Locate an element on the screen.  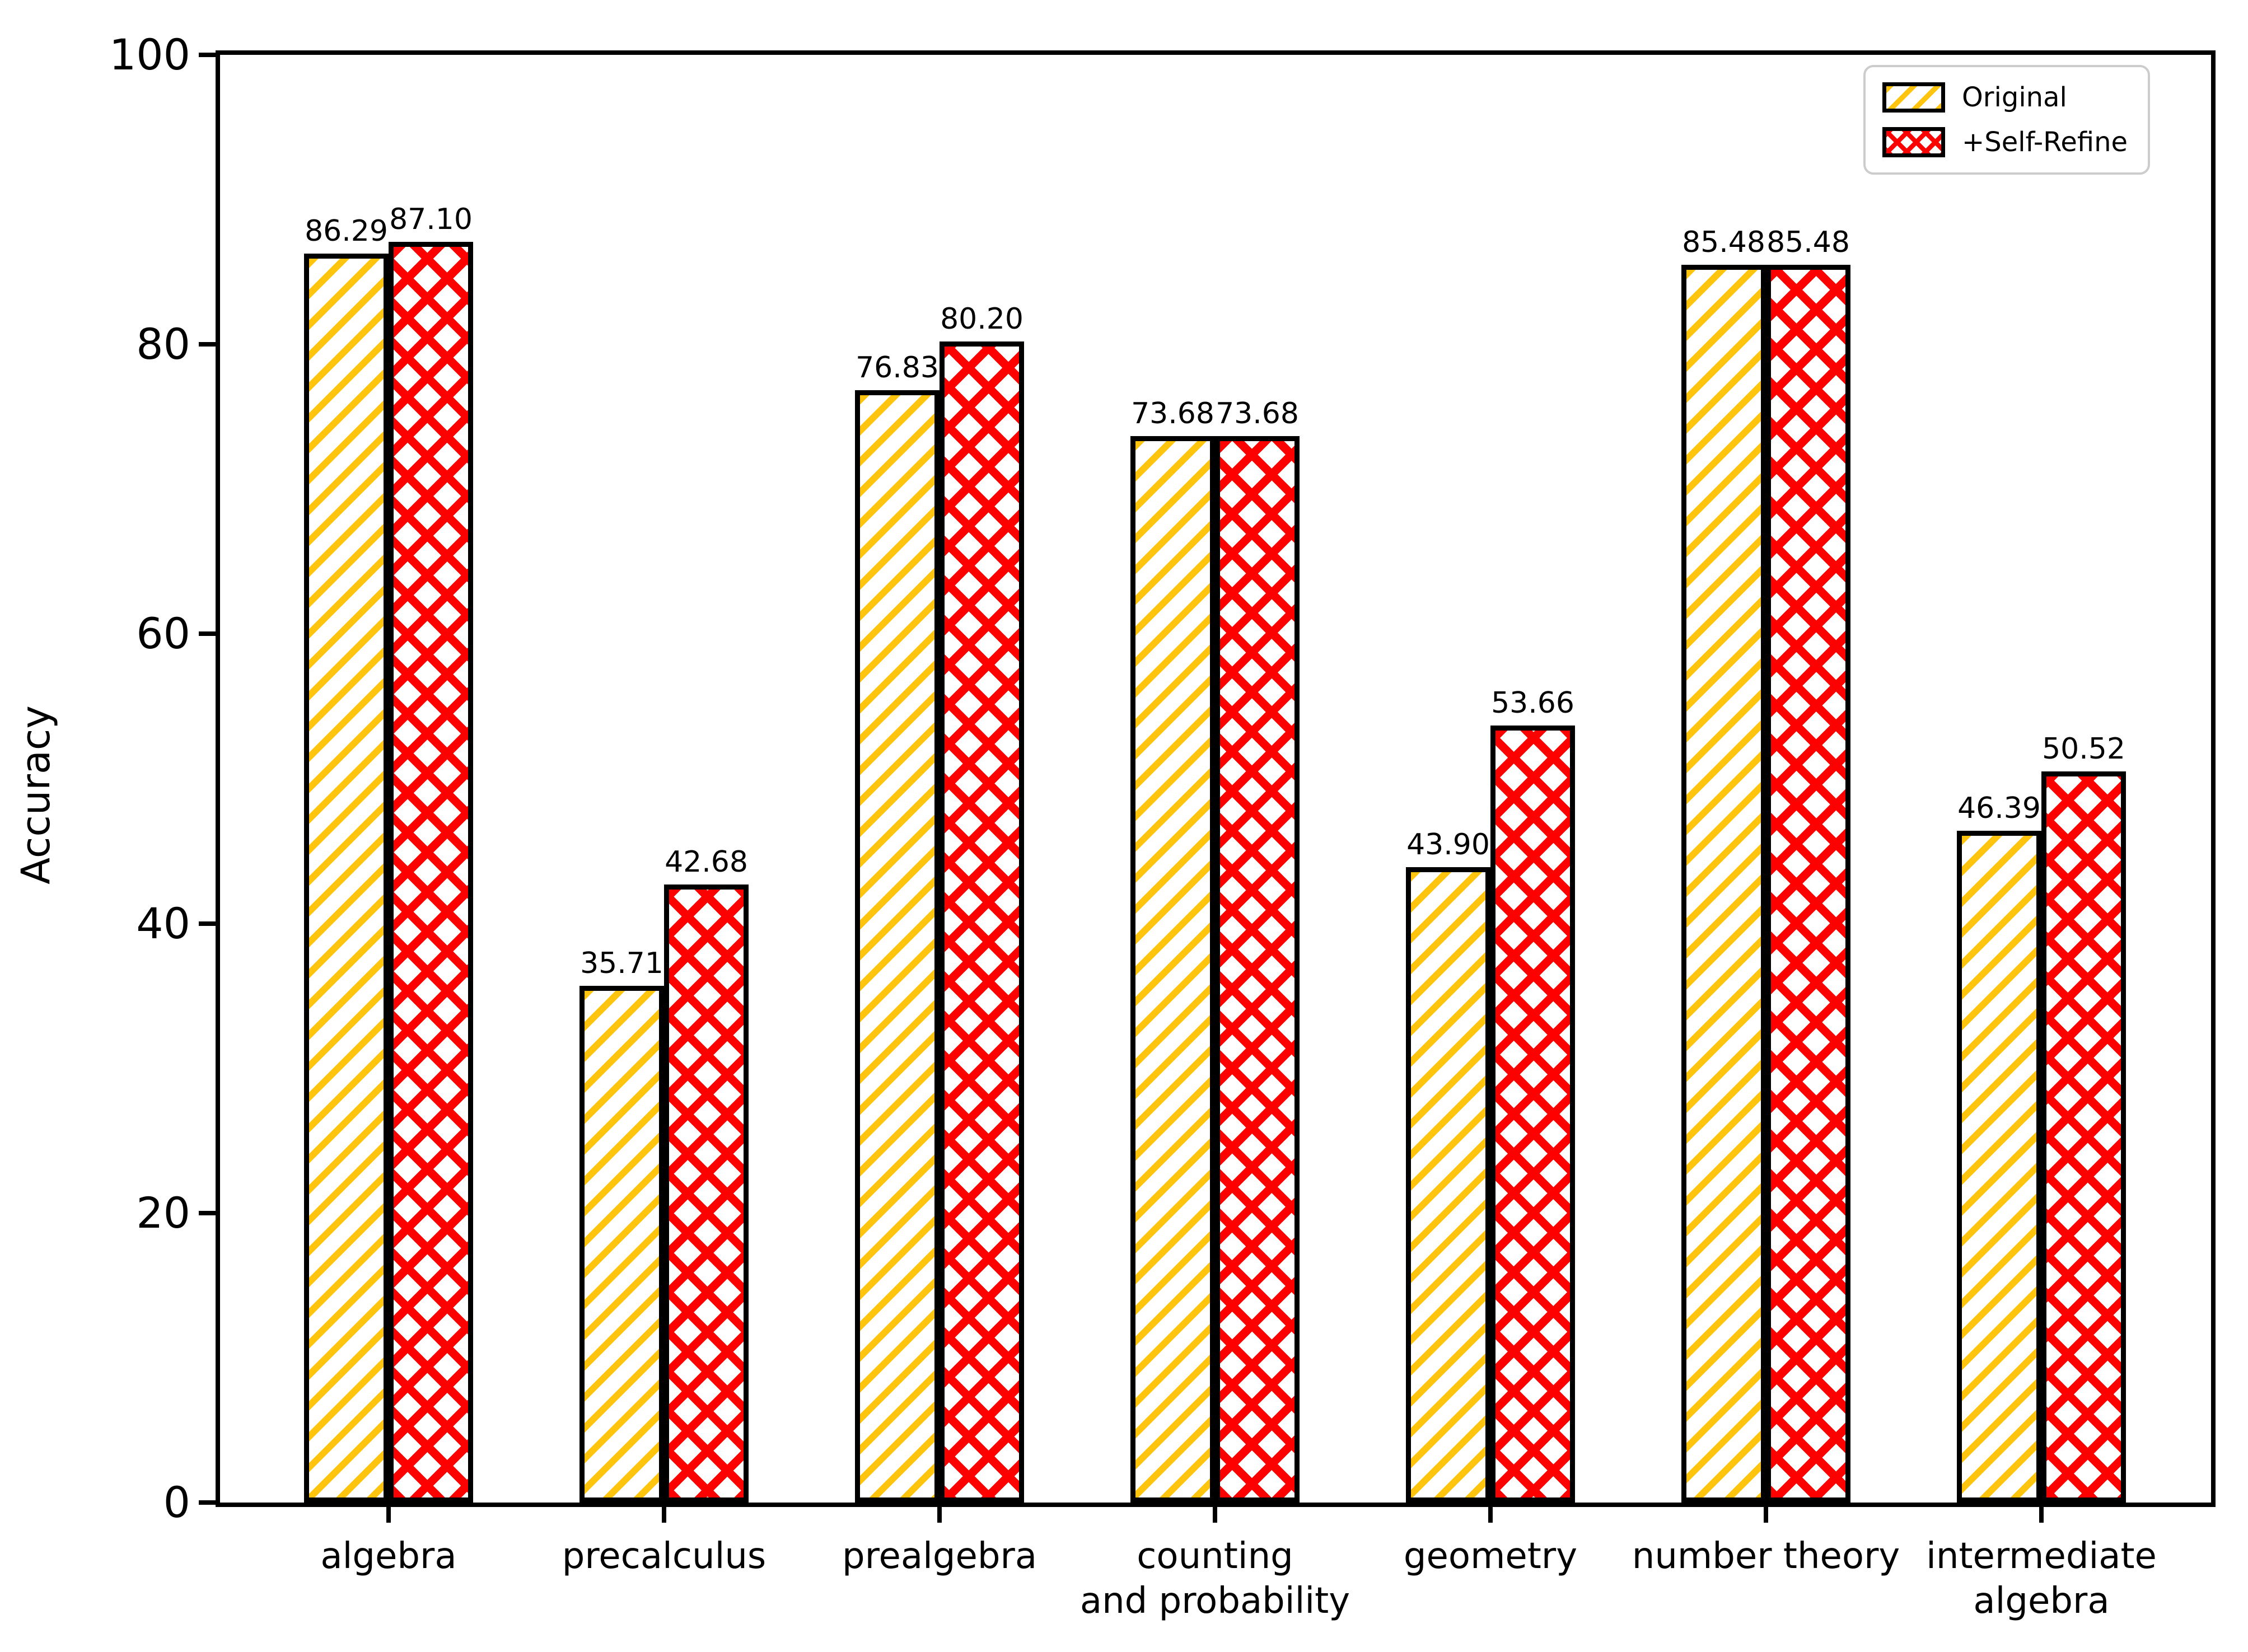
x-axis-category-label: precalculus is located at coordinates (664, 1556).